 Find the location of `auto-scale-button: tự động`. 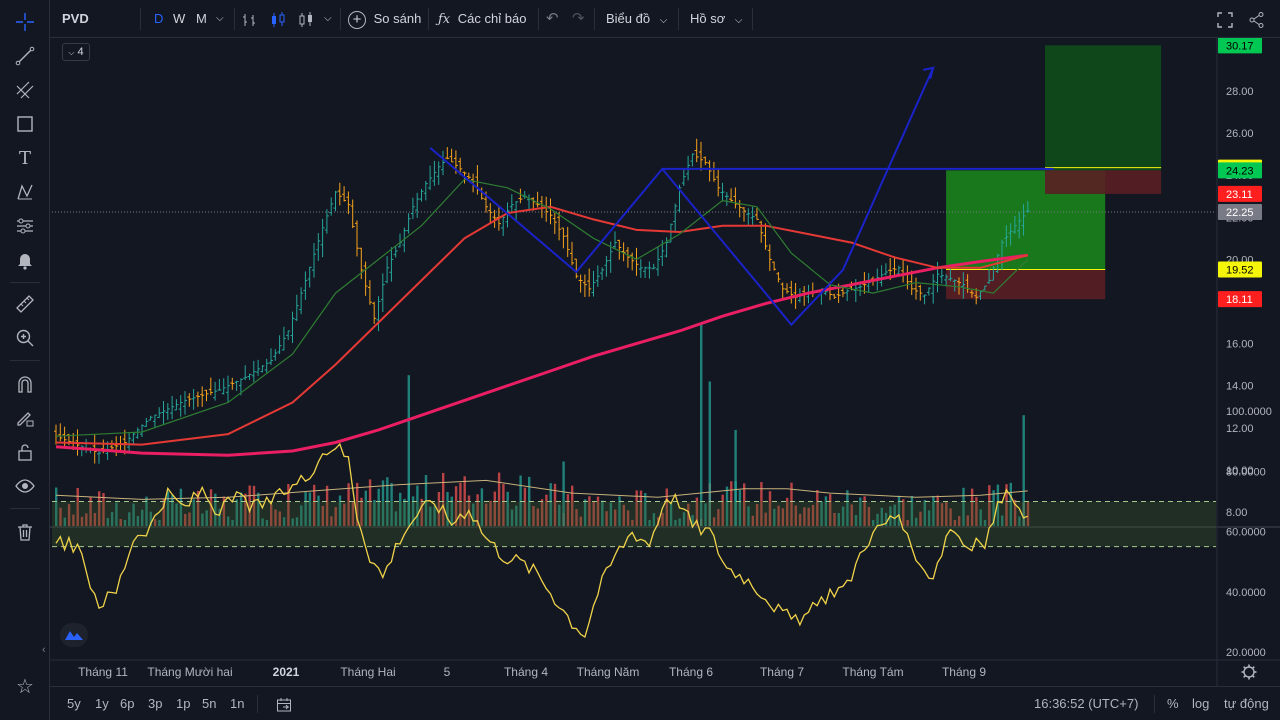

auto-scale-button: tự động is located at coordinates (1246, 703).